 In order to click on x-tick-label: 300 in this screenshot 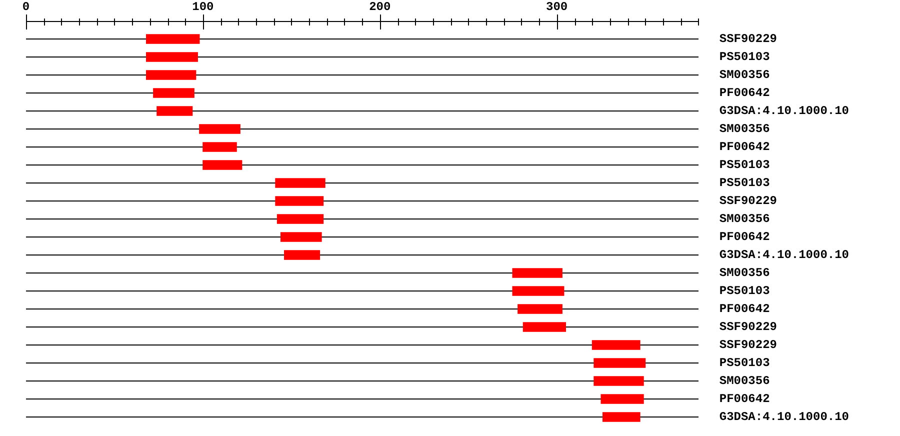, I will do `click(557, 7)`.